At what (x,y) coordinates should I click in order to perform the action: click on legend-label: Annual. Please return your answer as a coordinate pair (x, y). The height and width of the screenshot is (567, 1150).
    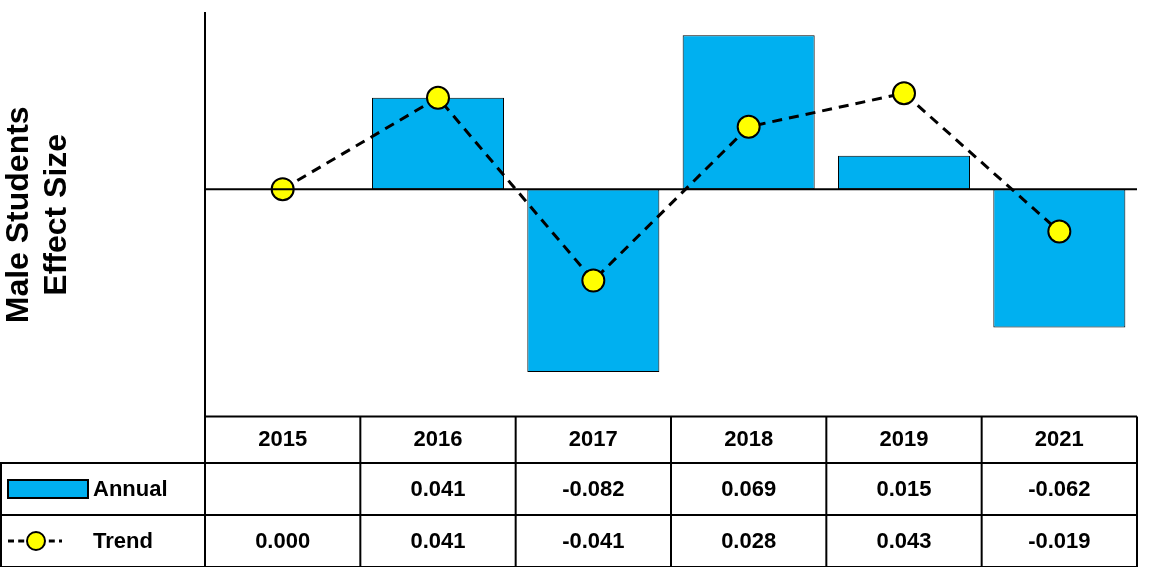
    Looking at the image, I should click on (130, 489).